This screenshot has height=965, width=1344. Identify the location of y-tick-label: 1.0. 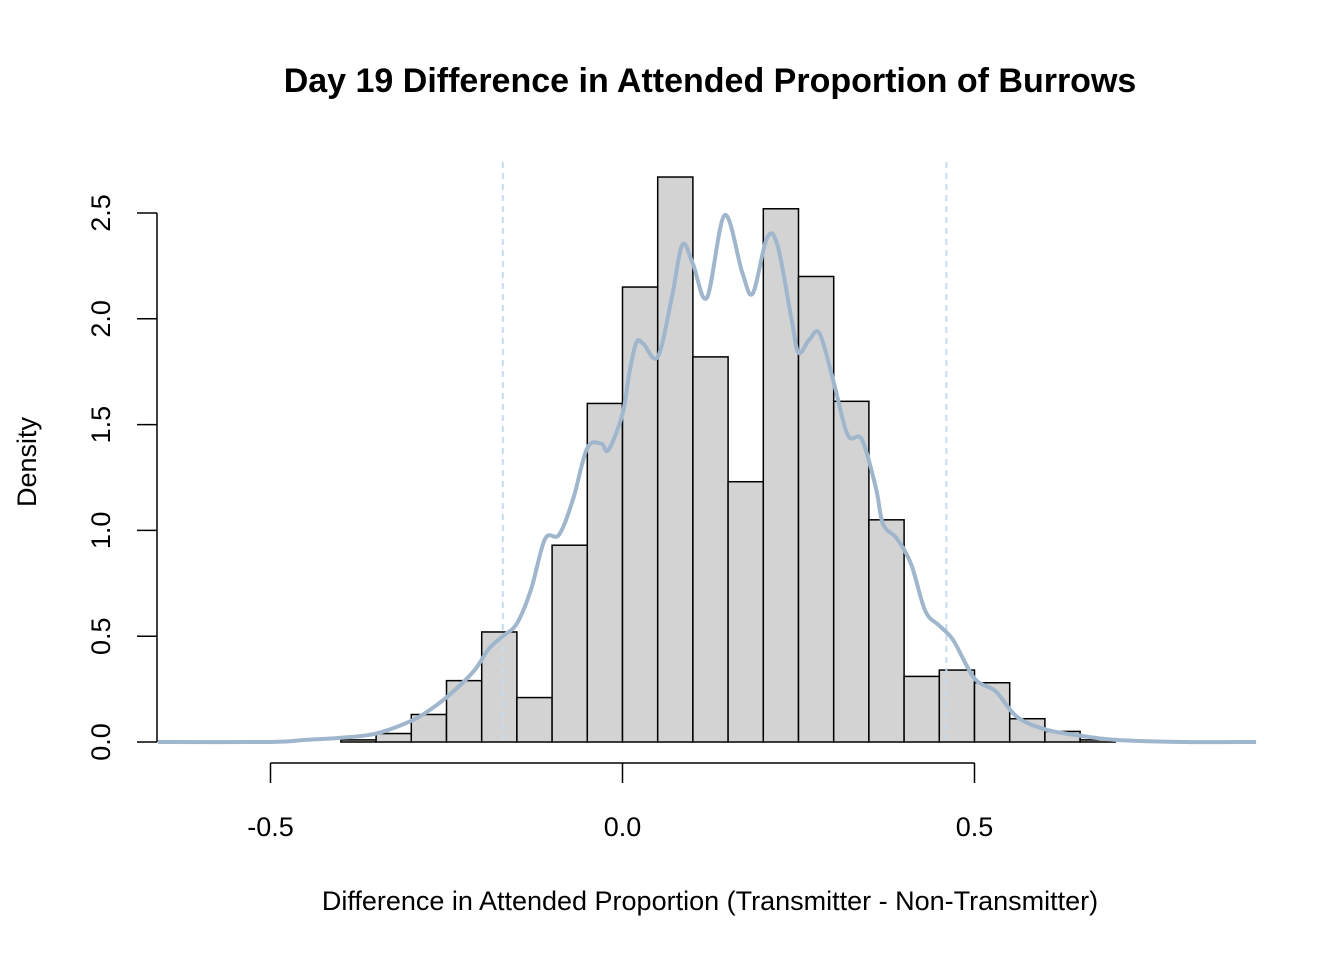
(101, 531).